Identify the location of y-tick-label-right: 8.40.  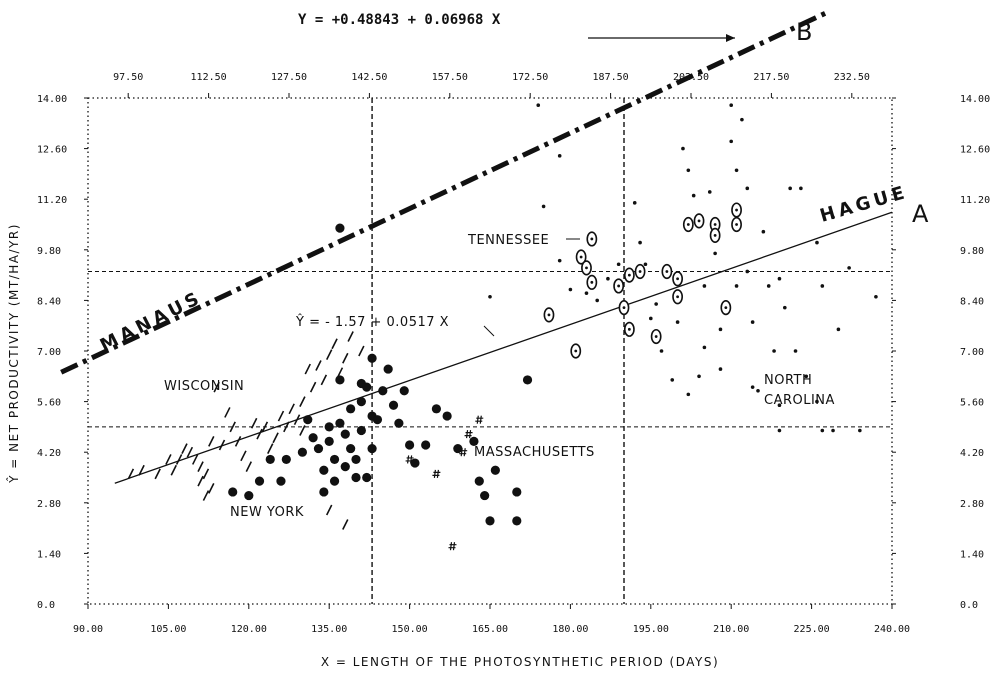
(972, 301).